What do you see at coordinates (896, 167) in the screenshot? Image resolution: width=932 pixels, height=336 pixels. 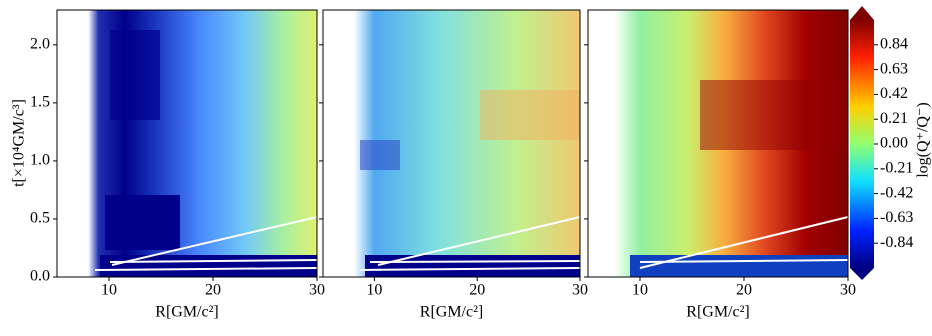 I see `colorbar-tick-label: -0.21` at bounding box center [896, 167].